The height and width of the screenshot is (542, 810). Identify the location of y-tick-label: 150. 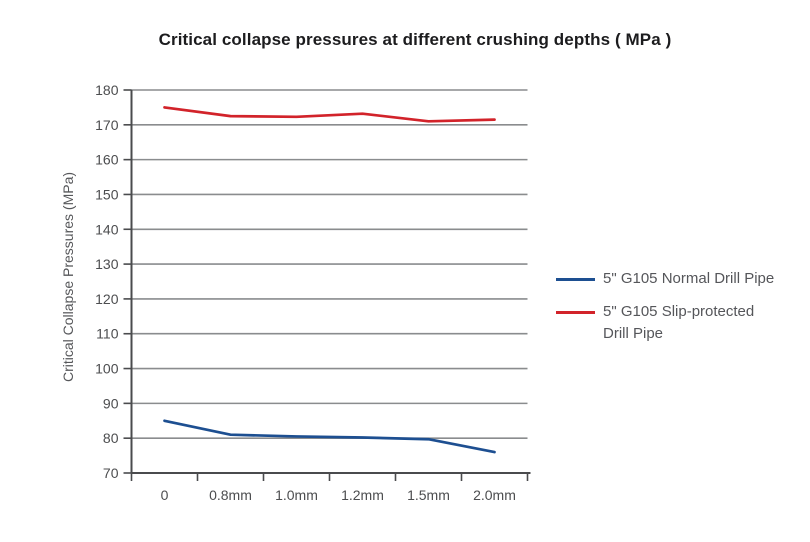
(107, 194).